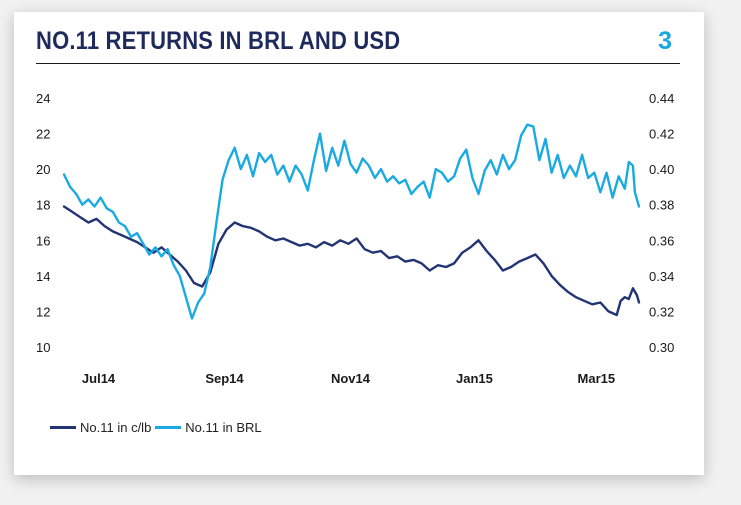 This screenshot has width=741, height=505. Describe the element at coordinates (116, 427) in the screenshot. I see `legend-label-usd: No.11 in c/lb` at that location.